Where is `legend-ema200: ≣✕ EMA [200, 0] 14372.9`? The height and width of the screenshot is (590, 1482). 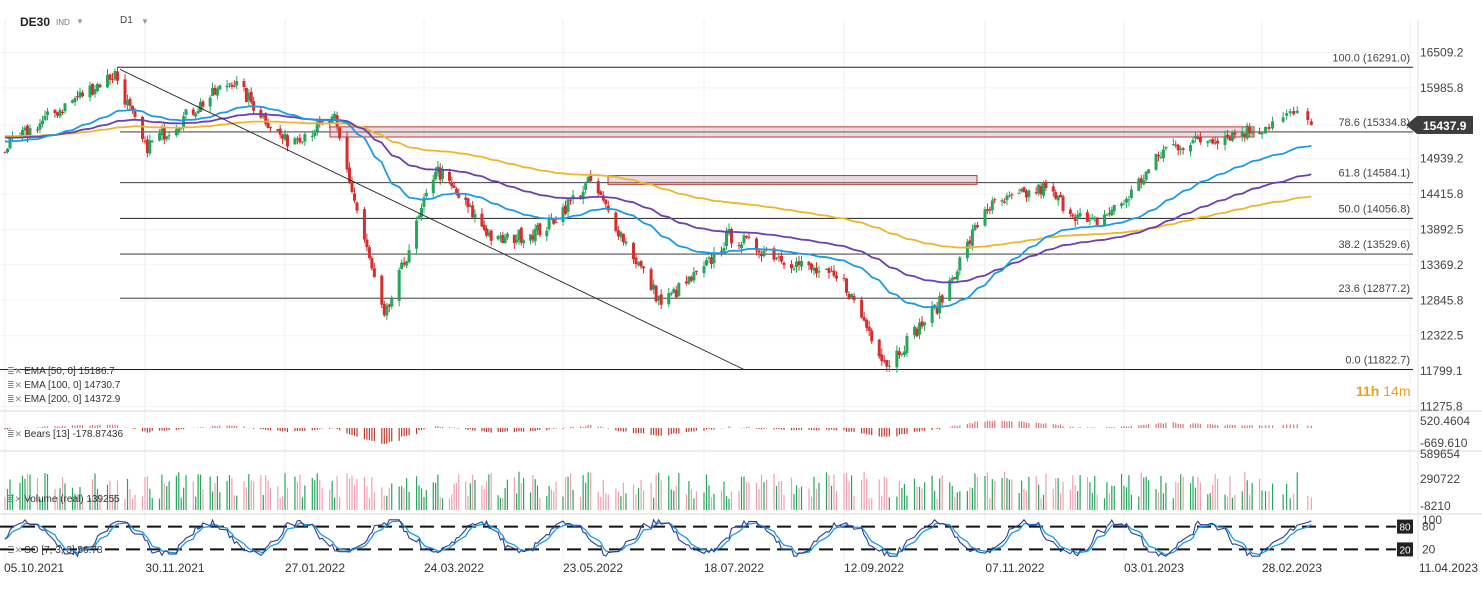
legend-ema200: ≣✕ EMA [200, 0] 14372.9 is located at coordinates (63, 399).